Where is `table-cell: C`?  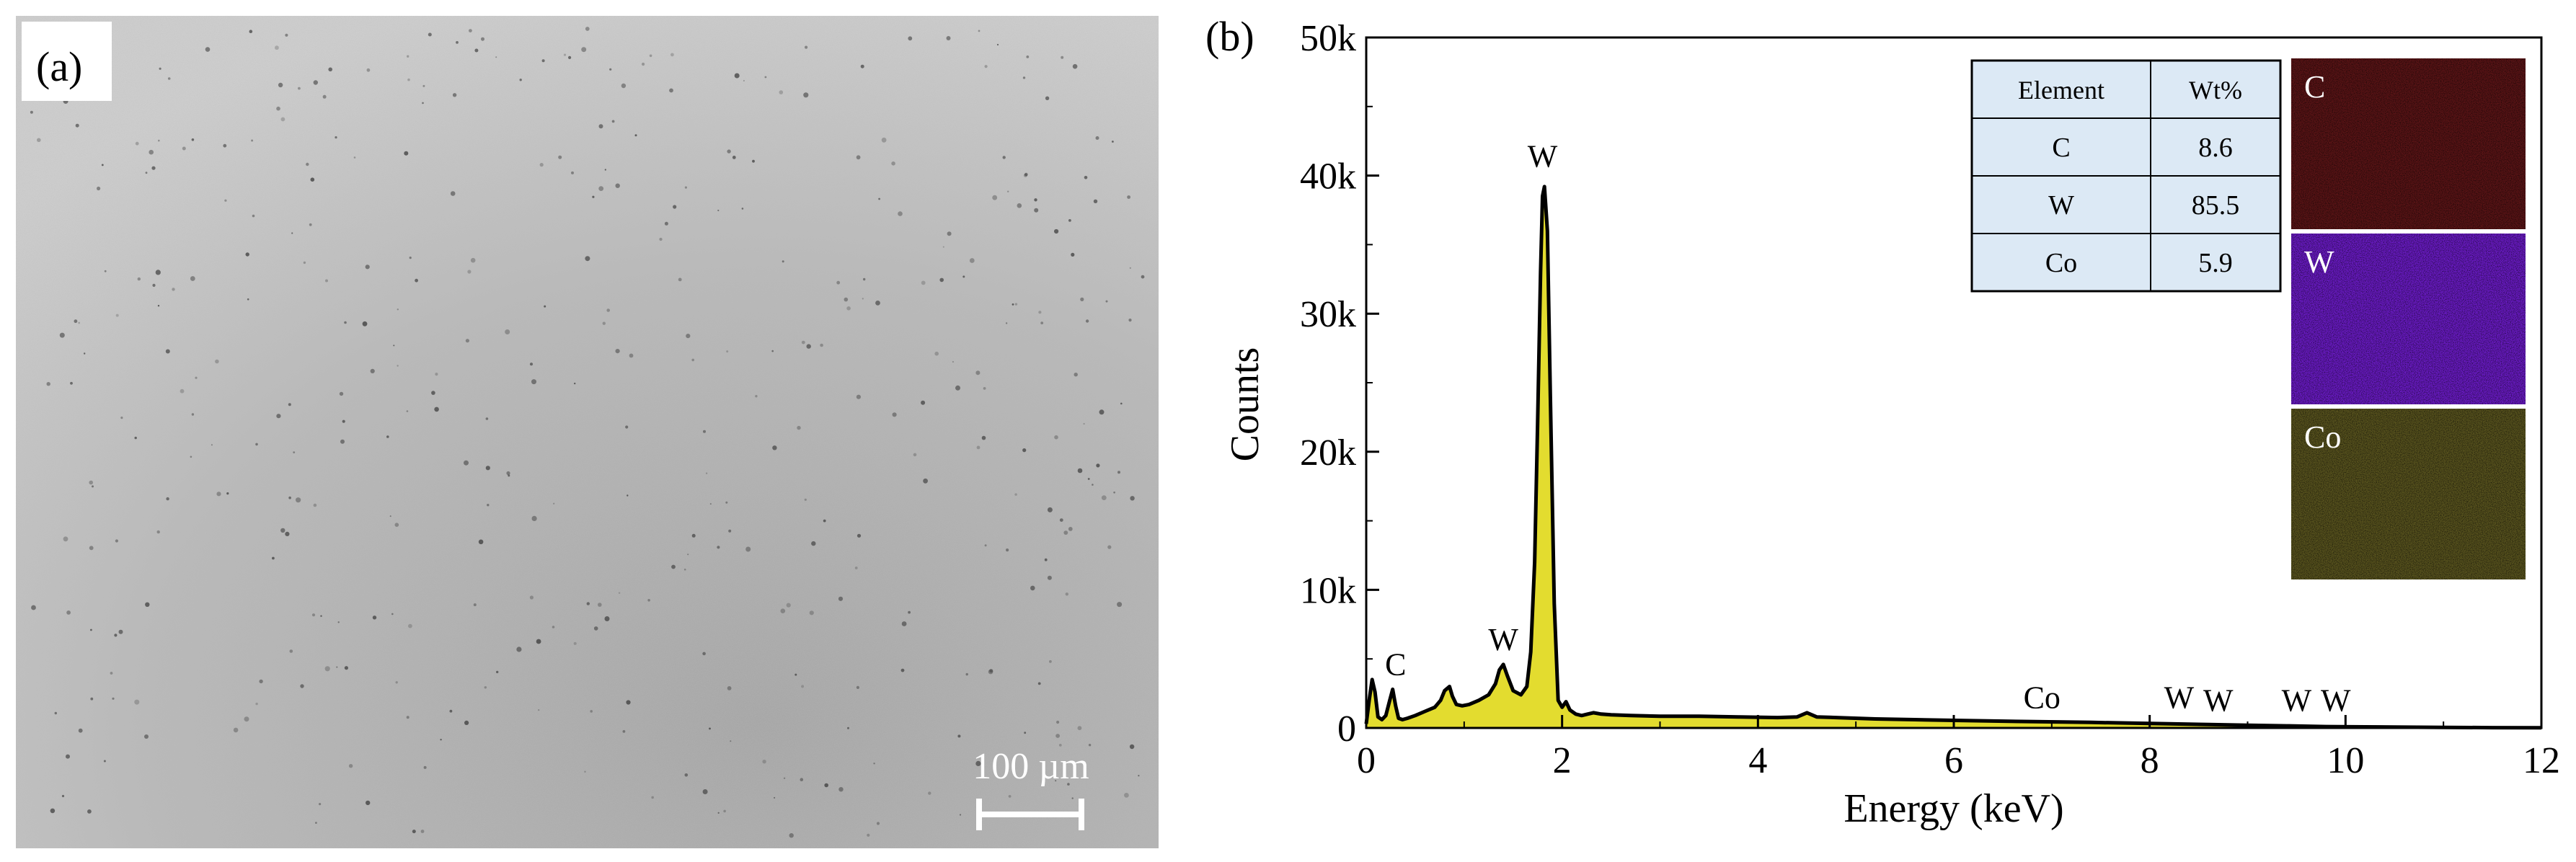 table-cell: C is located at coordinates (2061, 148).